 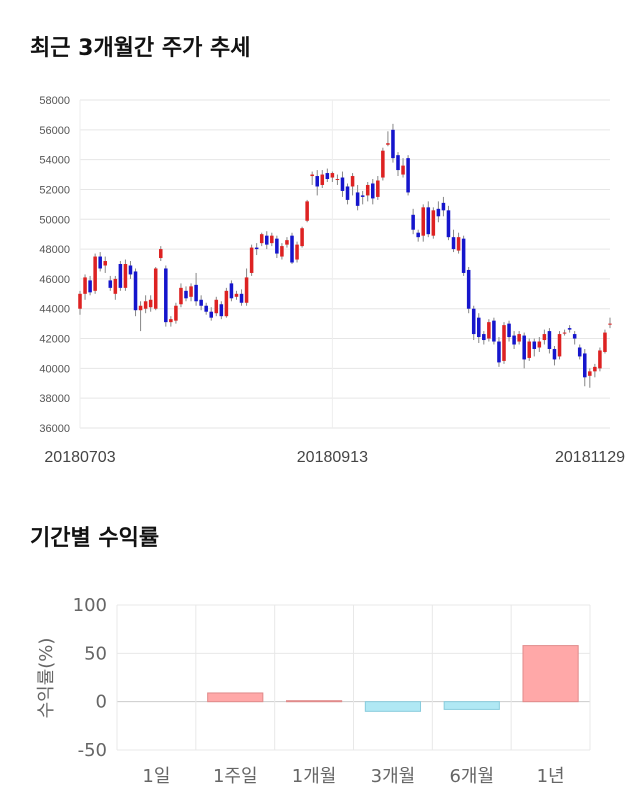 What do you see at coordinates (156, 776) in the screenshot?
I see `returns-x-tick: 1일` at bounding box center [156, 776].